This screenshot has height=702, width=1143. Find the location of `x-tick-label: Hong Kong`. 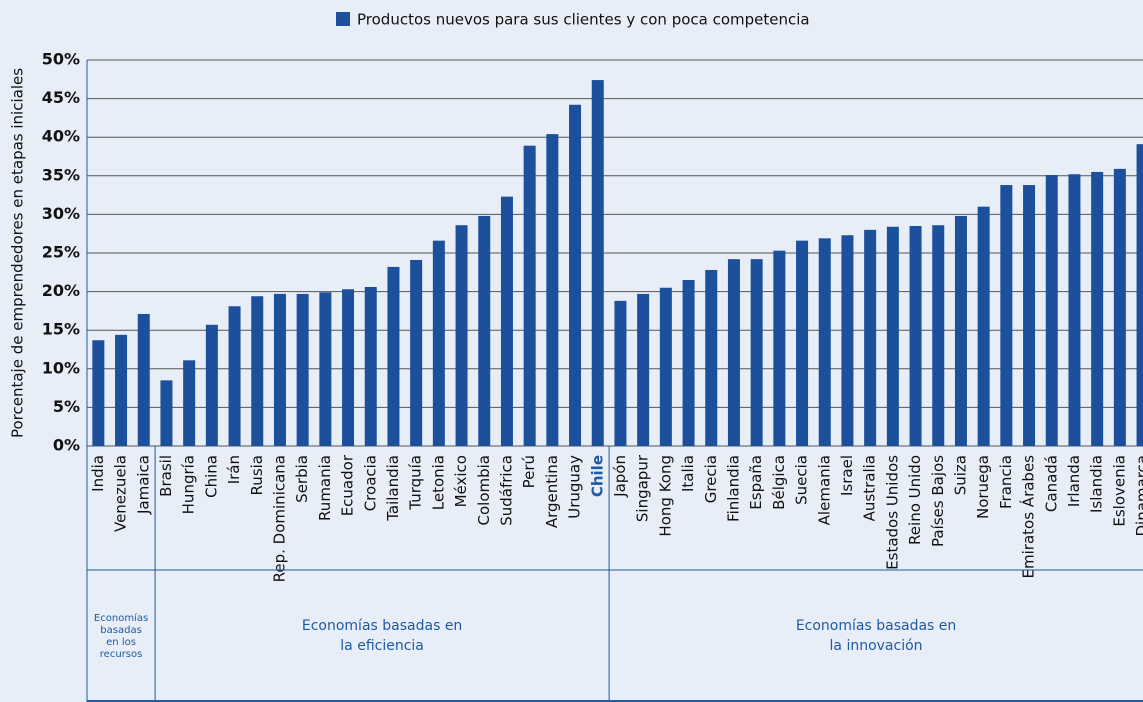

x-tick-label: Hong Kong is located at coordinates (665, 496).